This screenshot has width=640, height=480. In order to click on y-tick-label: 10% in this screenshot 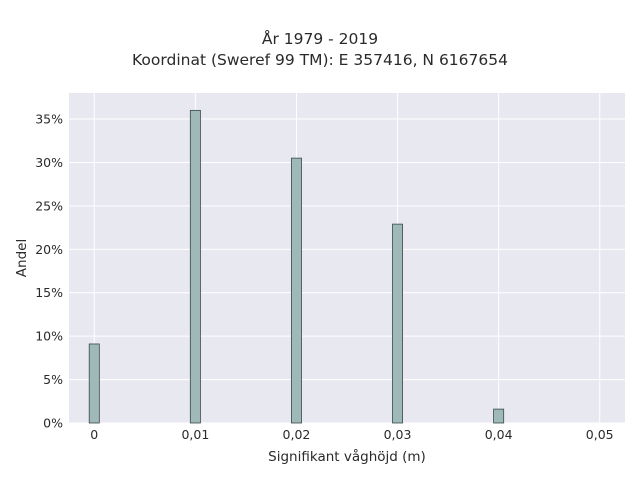, I will do `click(49, 336)`.